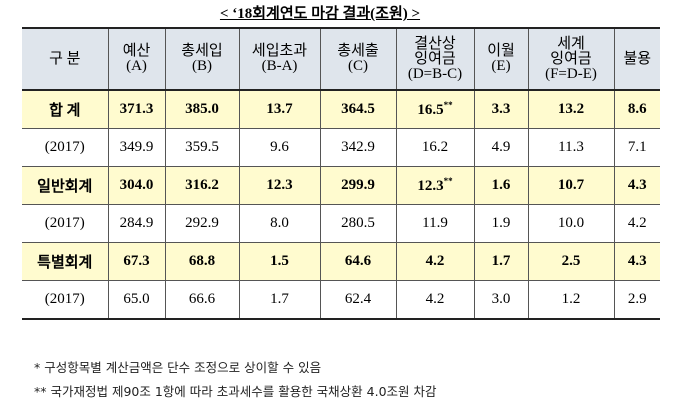  What do you see at coordinates (571, 261) in the screenshot?
I see `value-cell: 2.5` at bounding box center [571, 261].